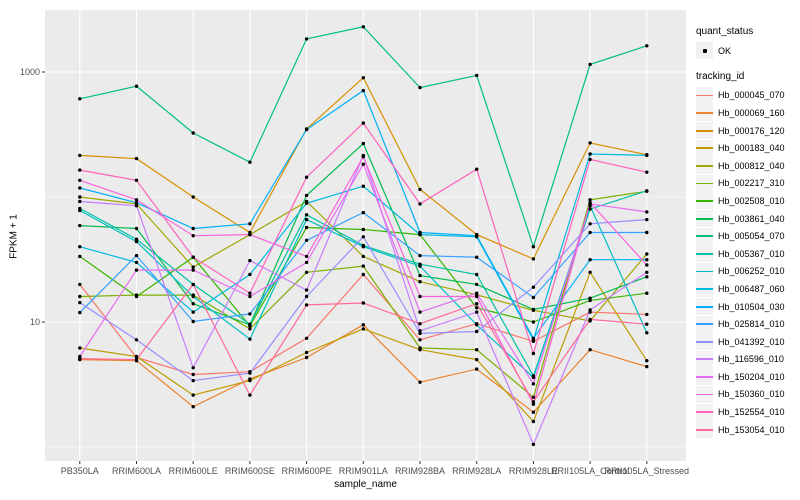 The image size is (800, 500). Describe the element at coordinates (747, 201) in the screenshot. I see `legend-entry: Hb_002508_010` at that location.